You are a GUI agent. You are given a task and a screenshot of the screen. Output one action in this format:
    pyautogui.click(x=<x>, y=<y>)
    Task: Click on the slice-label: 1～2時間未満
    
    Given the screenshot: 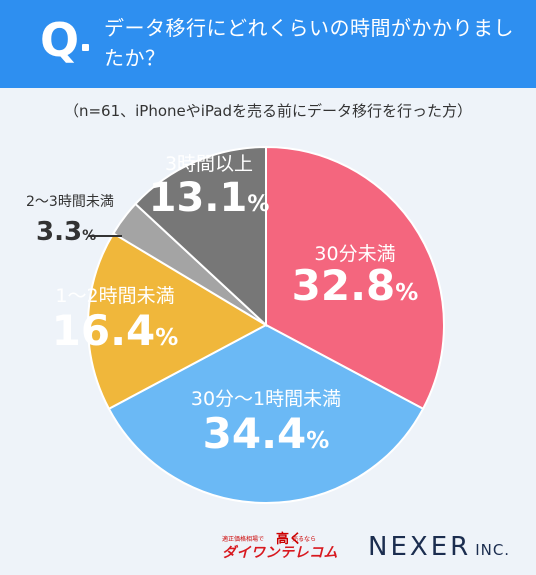 What is the action you would take?
    pyautogui.click(x=114, y=296)
    